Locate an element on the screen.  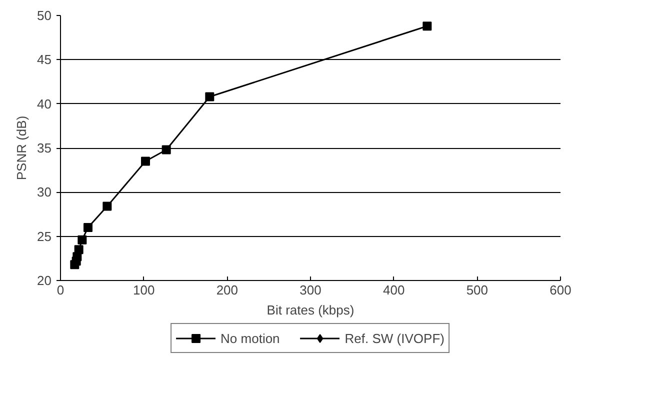
y-tick-label: 35 is located at coordinates (44, 148).